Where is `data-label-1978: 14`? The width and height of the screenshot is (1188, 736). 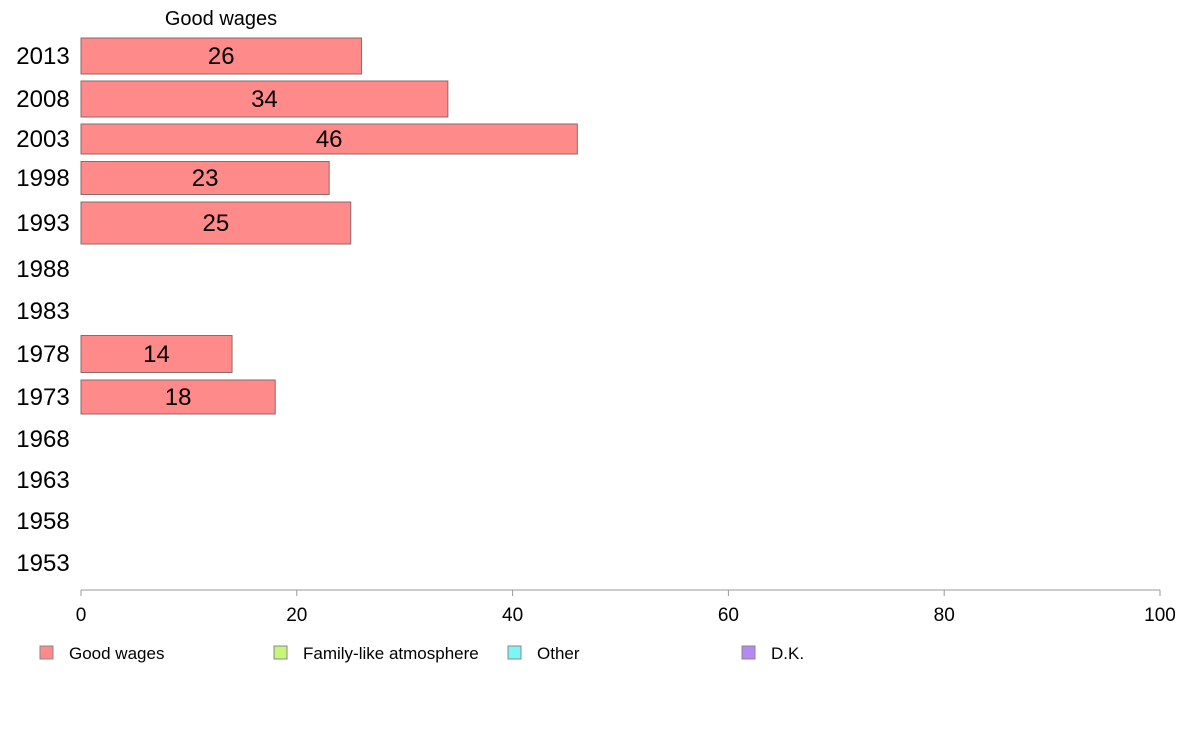
data-label-1978: 14 is located at coordinates (156, 354).